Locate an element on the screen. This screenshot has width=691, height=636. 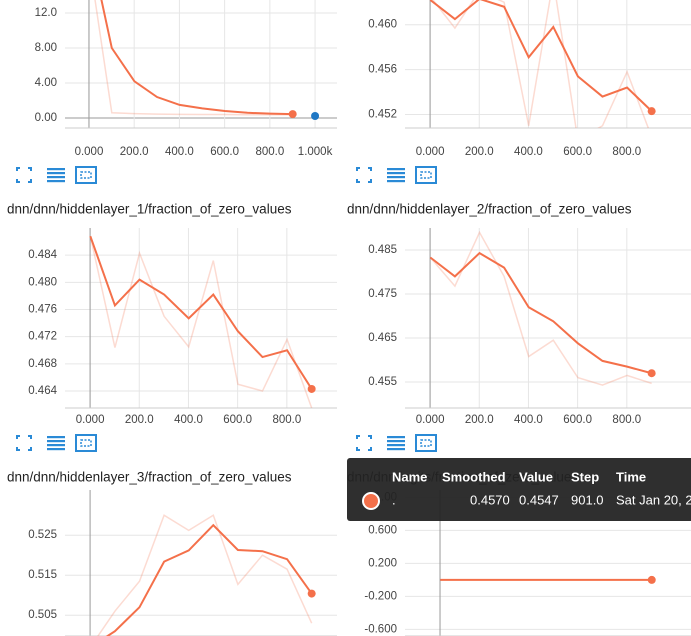
tooltip-header: Value is located at coordinates (536, 476).